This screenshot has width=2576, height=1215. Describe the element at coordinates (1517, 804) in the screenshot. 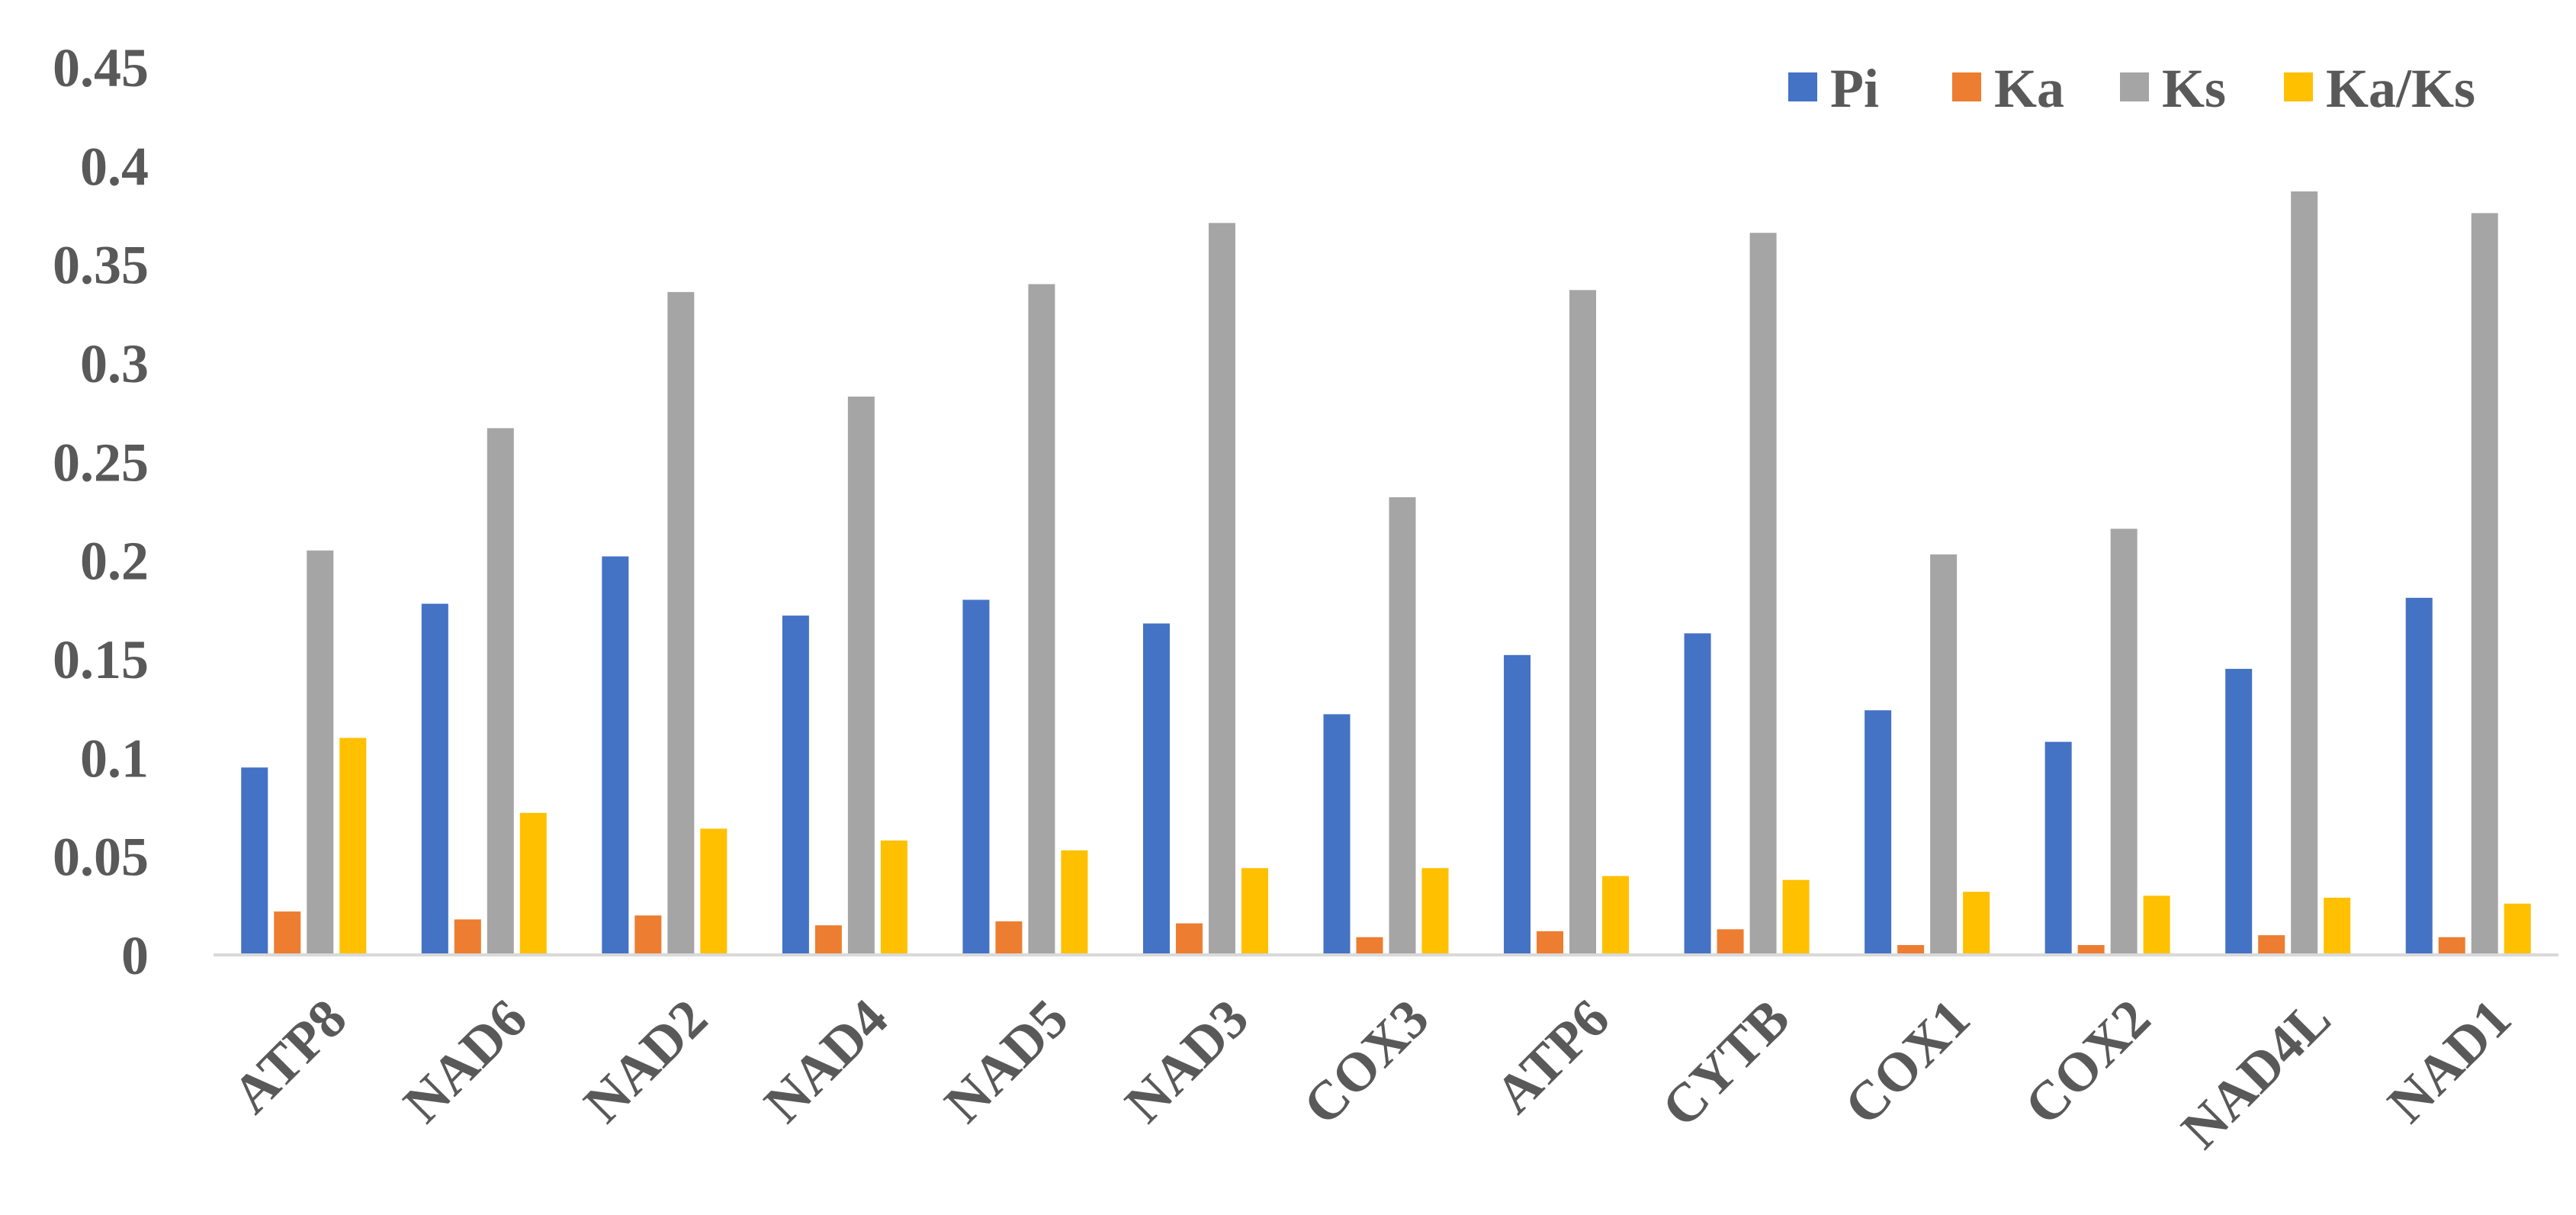

I see `bar-pi-atp6` at that location.